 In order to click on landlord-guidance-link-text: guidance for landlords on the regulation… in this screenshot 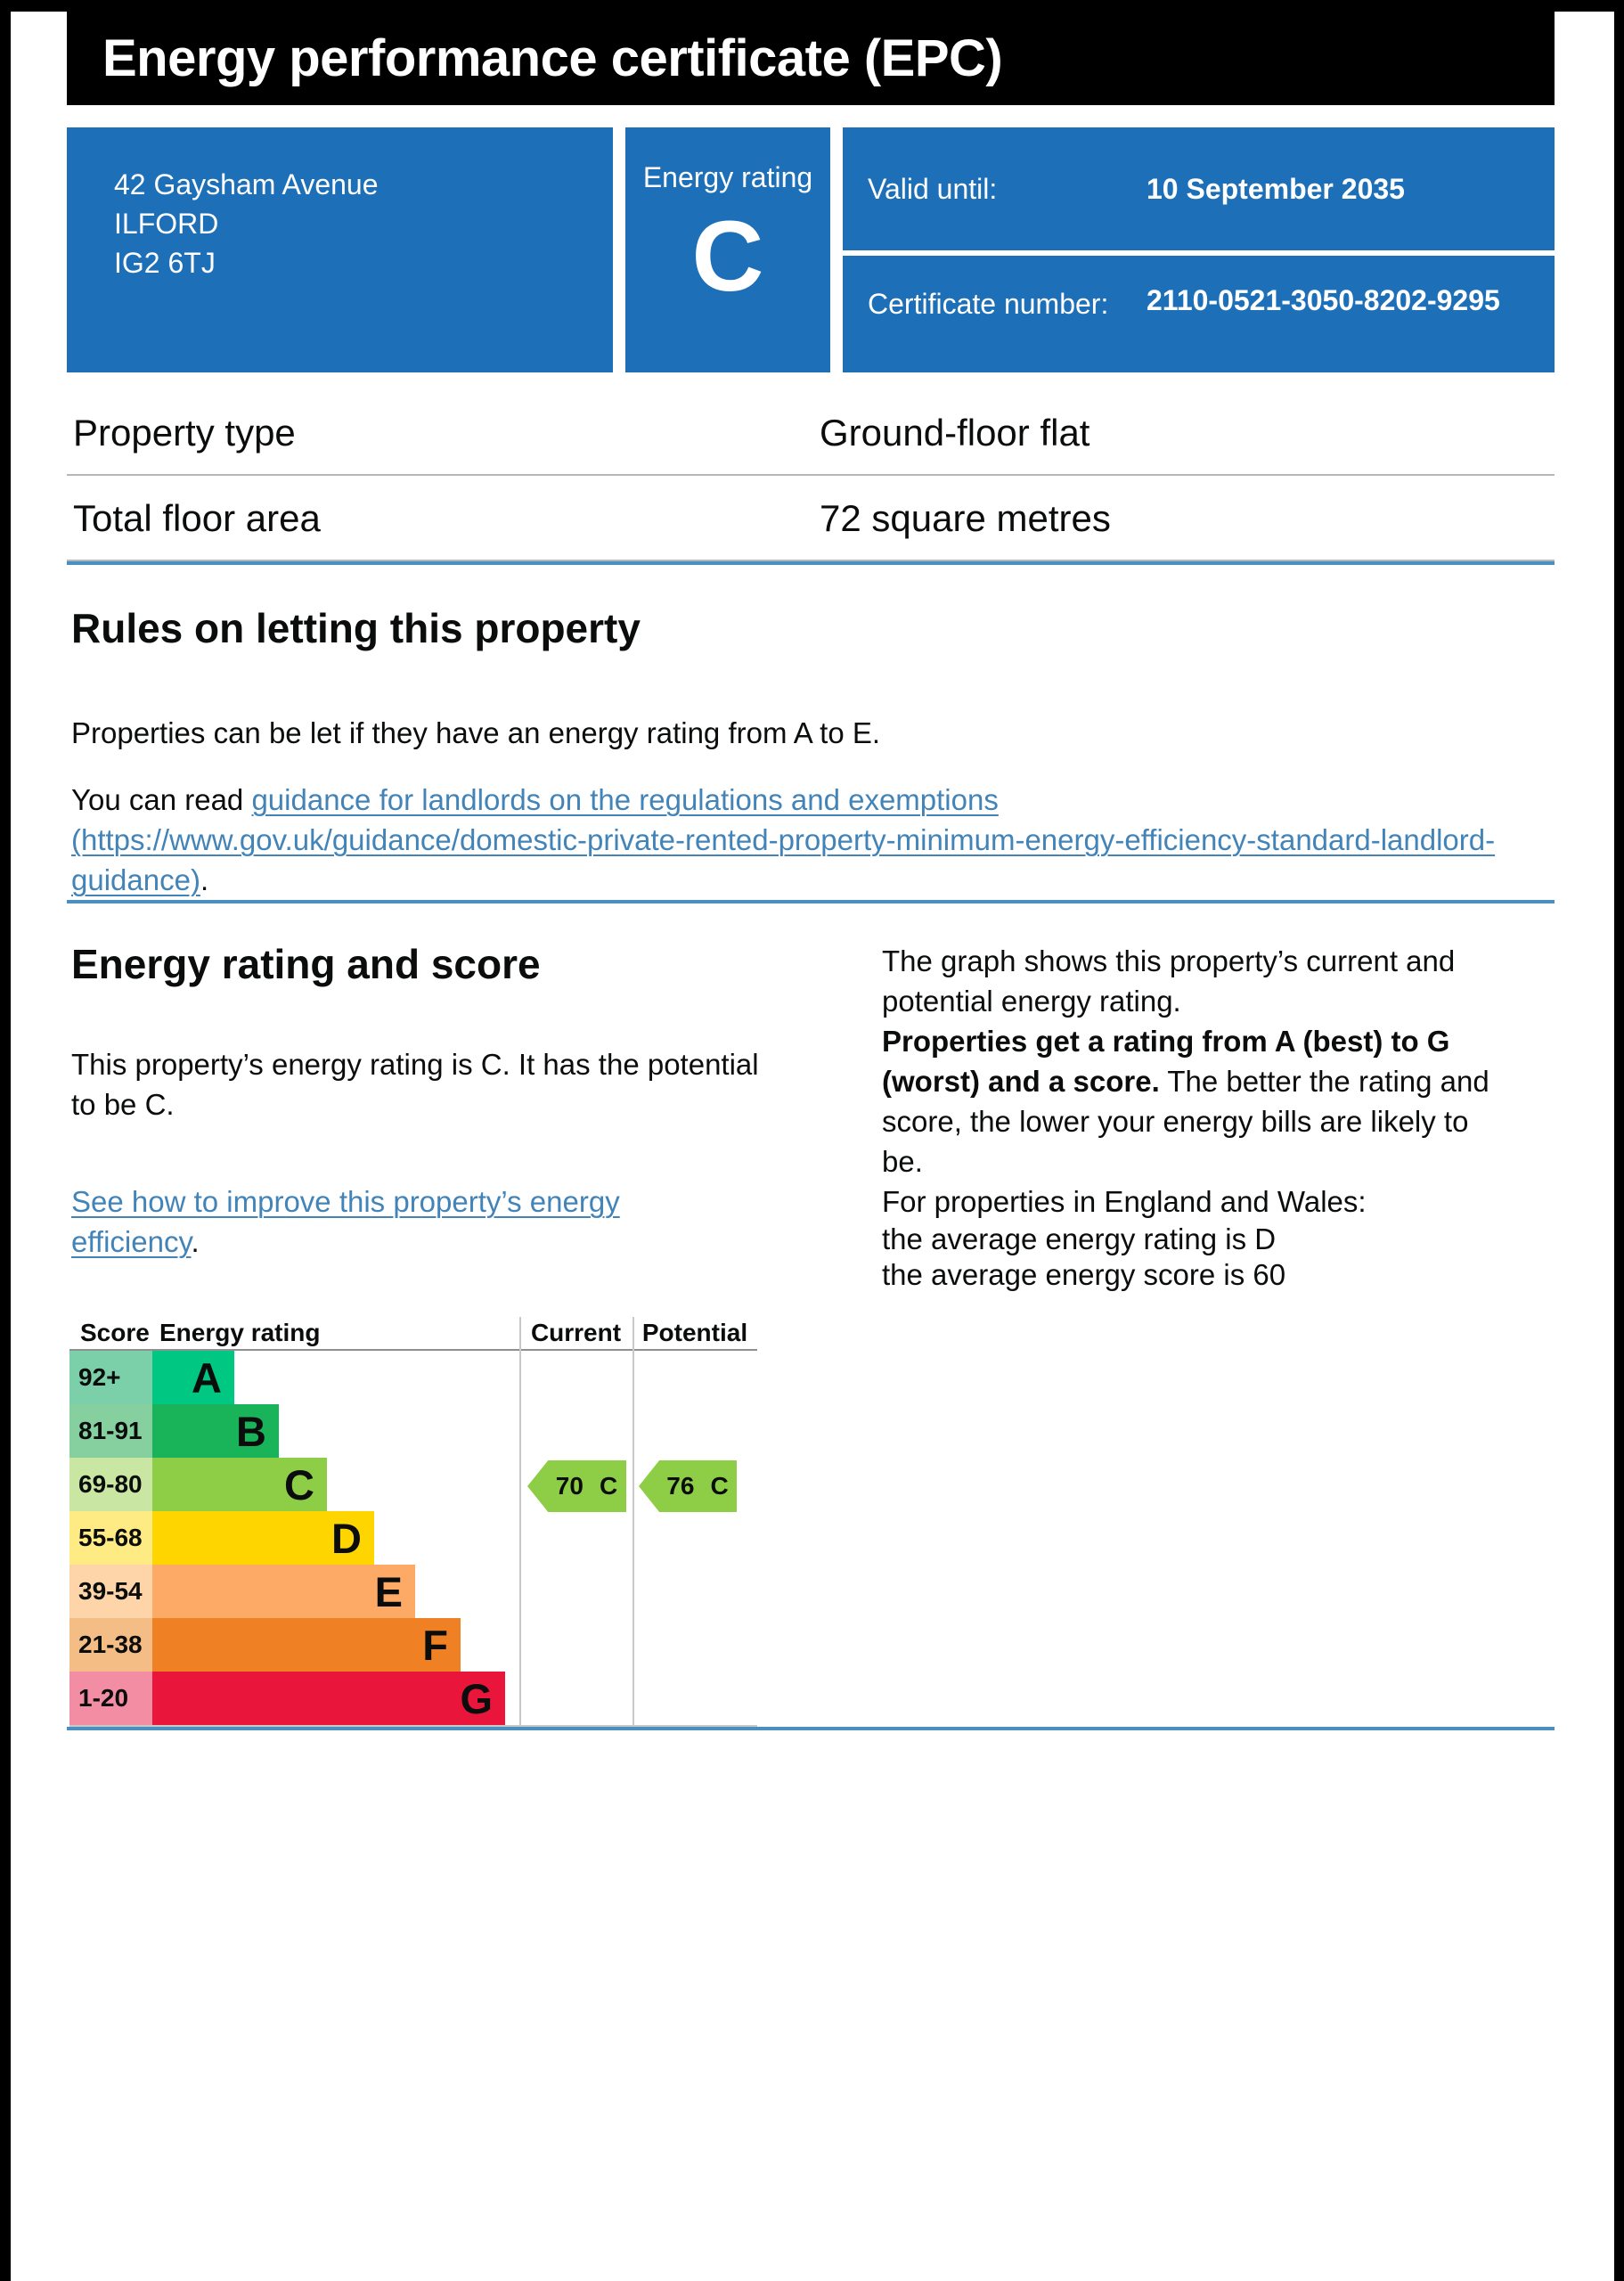, I will do `click(625, 799)`.